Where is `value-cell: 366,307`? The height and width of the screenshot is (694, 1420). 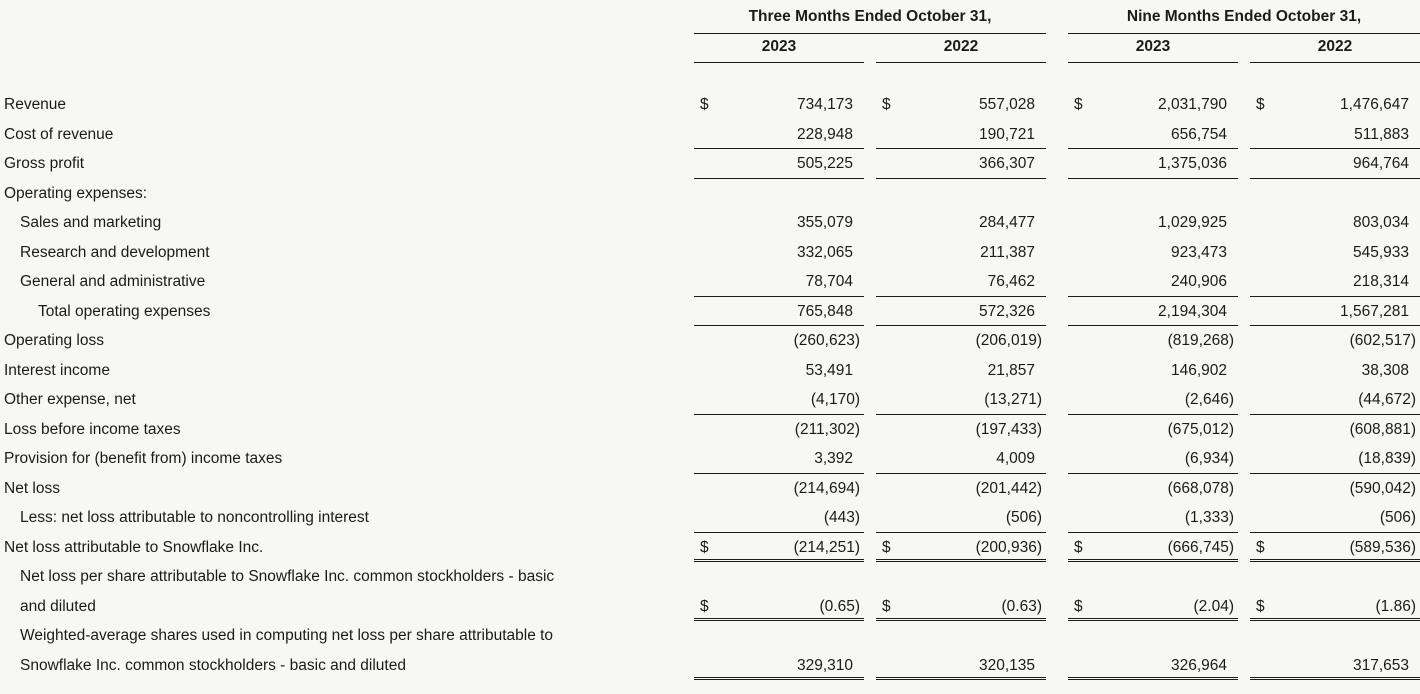
value-cell: 366,307 is located at coordinates (961, 164).